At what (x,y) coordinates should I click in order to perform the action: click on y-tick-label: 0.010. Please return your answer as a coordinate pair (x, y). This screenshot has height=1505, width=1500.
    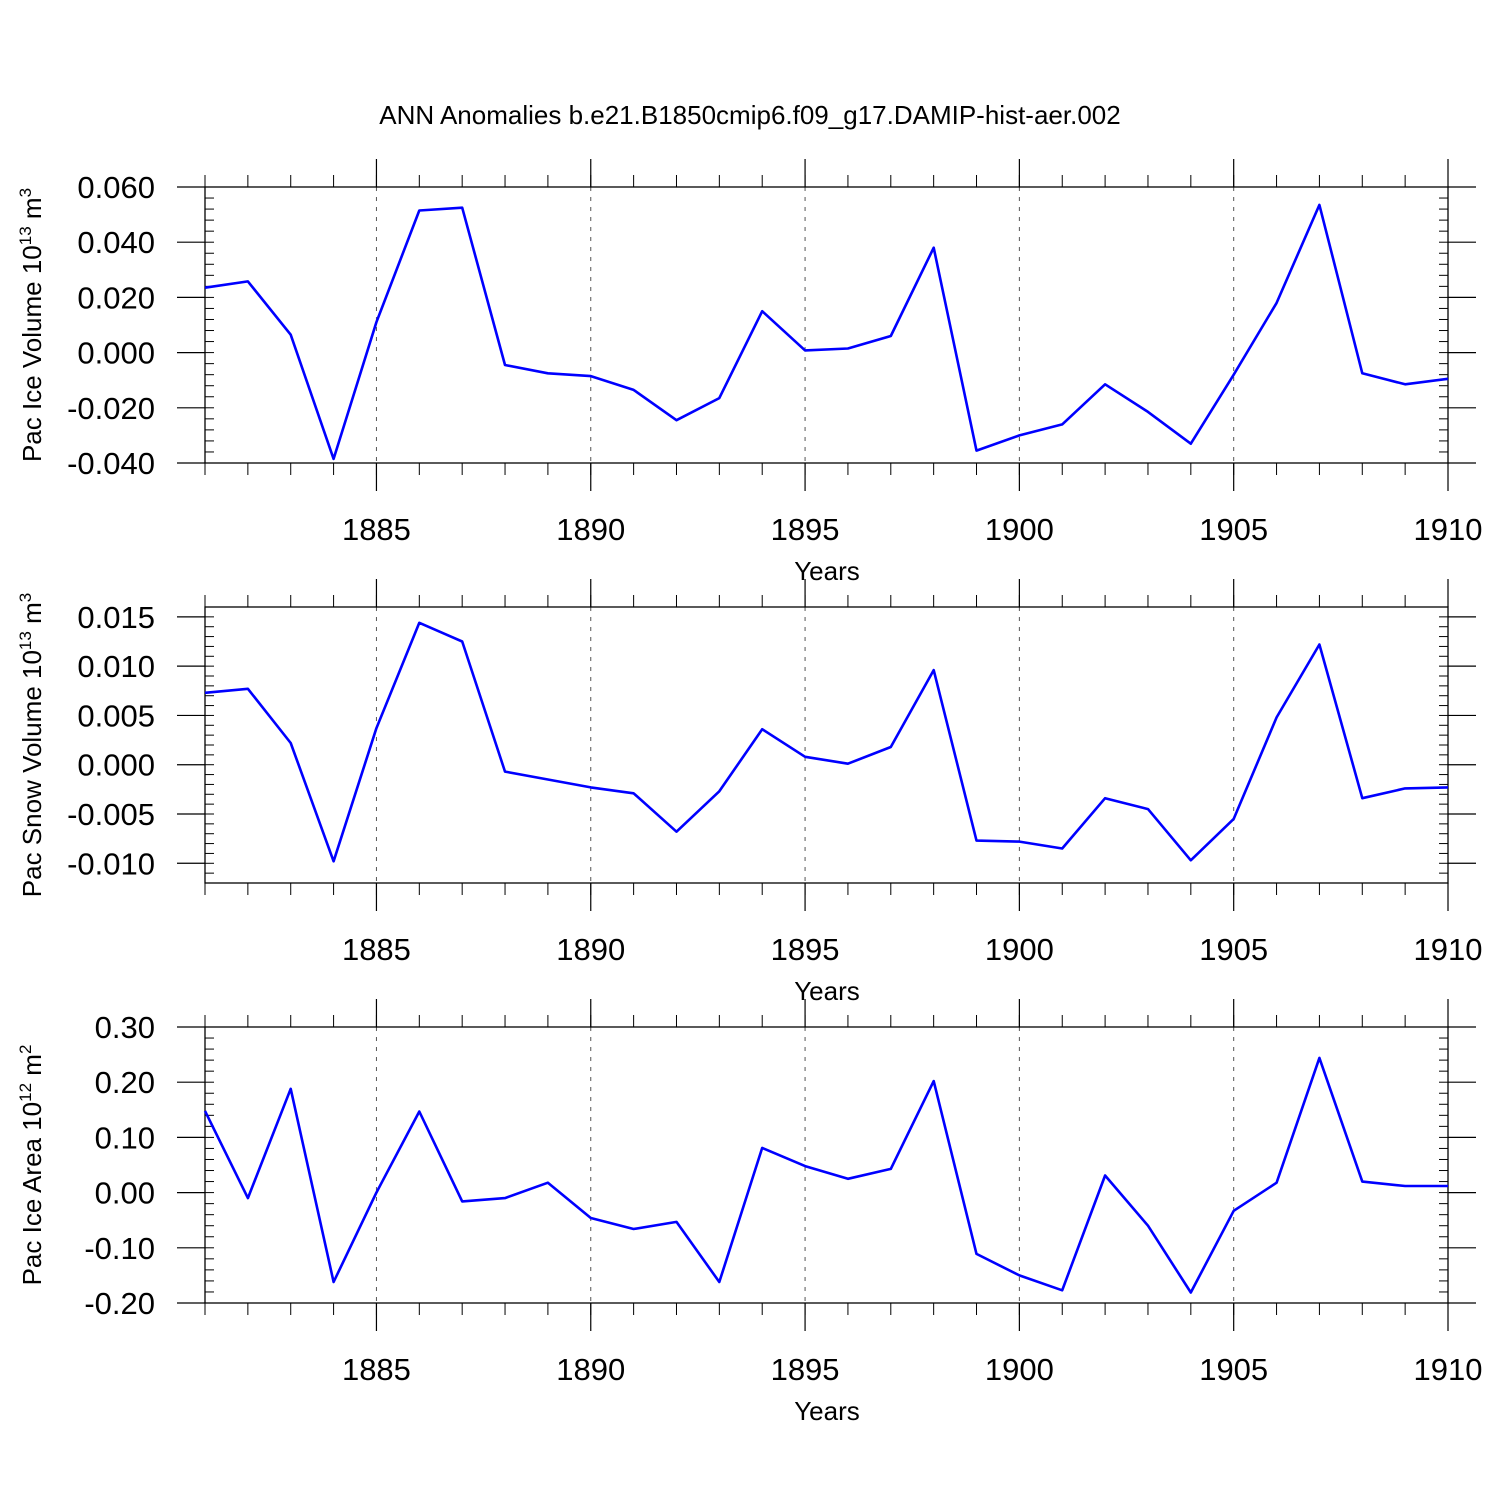
    Looking at the image, I should click on (116, 666).